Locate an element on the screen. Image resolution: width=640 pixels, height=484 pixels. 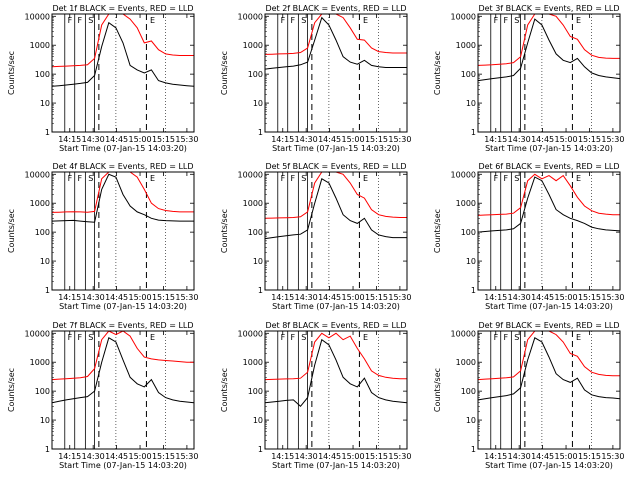
panel-title: Det 5f BLACK = Events, RED = LLD is located at coordinates (335, 166).